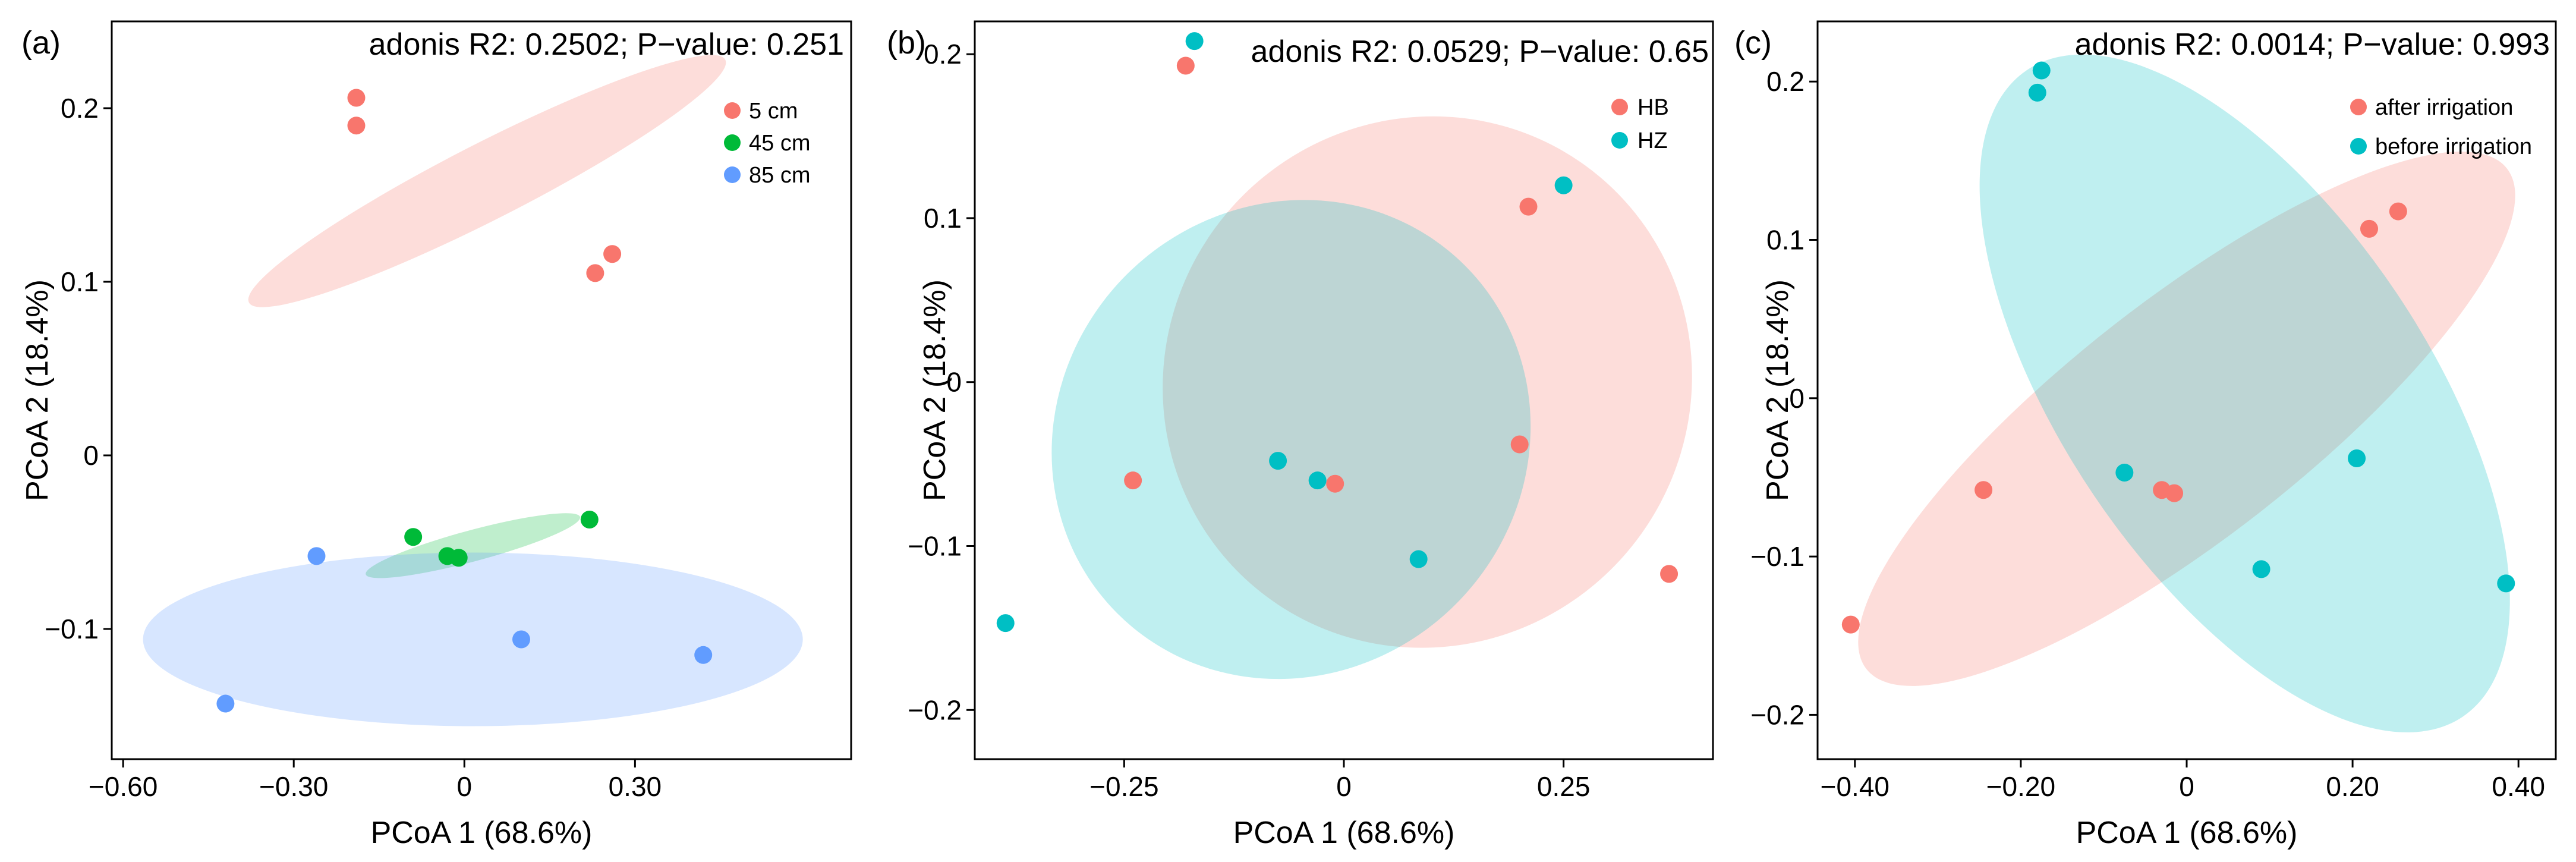 Image resolution: width=2576 pixels, height=862 pixels. What do you see at coordinates (2358, 107) in the screenshot?
I see `legend-marker-after-irrigation` at bounding box center [2358, 107].